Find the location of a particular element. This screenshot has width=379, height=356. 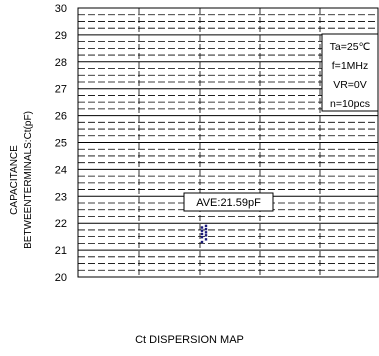

condition-voltage: VR=0V is located at coordinates (350, 85).